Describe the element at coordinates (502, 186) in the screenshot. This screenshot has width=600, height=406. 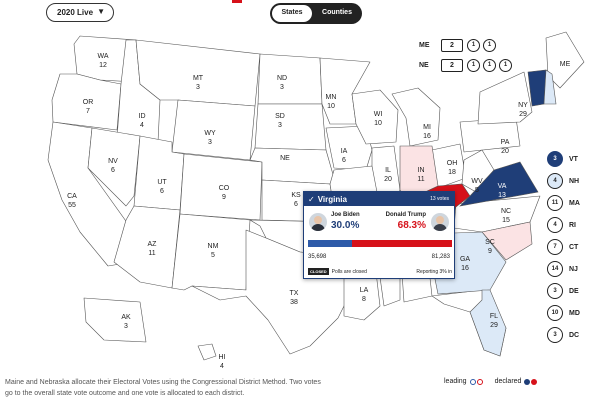
I see `state-abbr-va: VA` at that location.